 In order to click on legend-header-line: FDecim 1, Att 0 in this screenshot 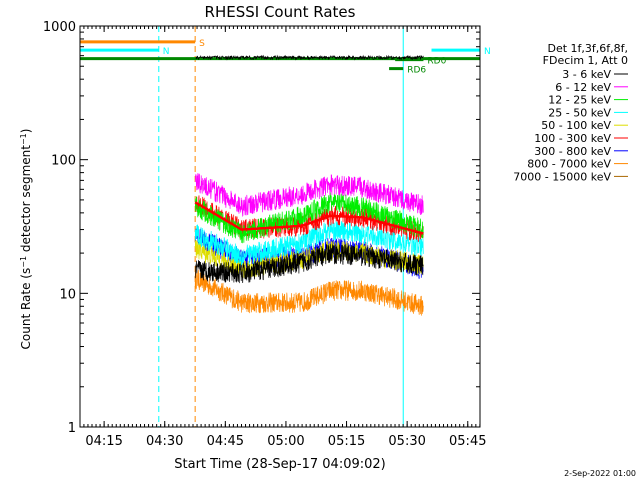, I will do `click(585, 60)`.